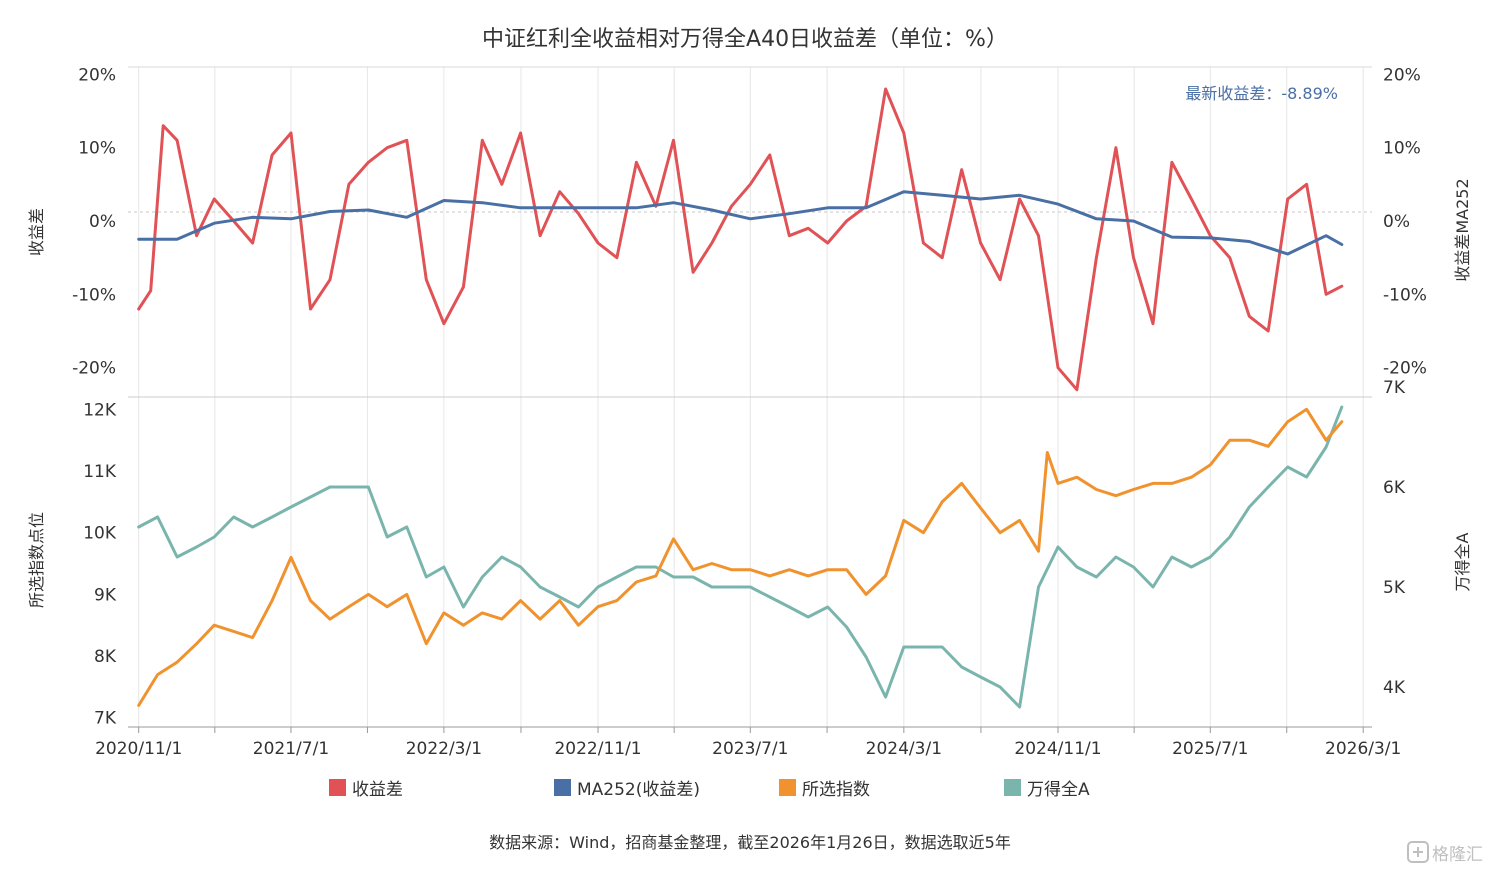 The width and height of the screenshot is (1500, 875). Describe the element at coordinates (444, 749) in the screenshot. I see `x-tick-label: 2022/3/1` at that location.